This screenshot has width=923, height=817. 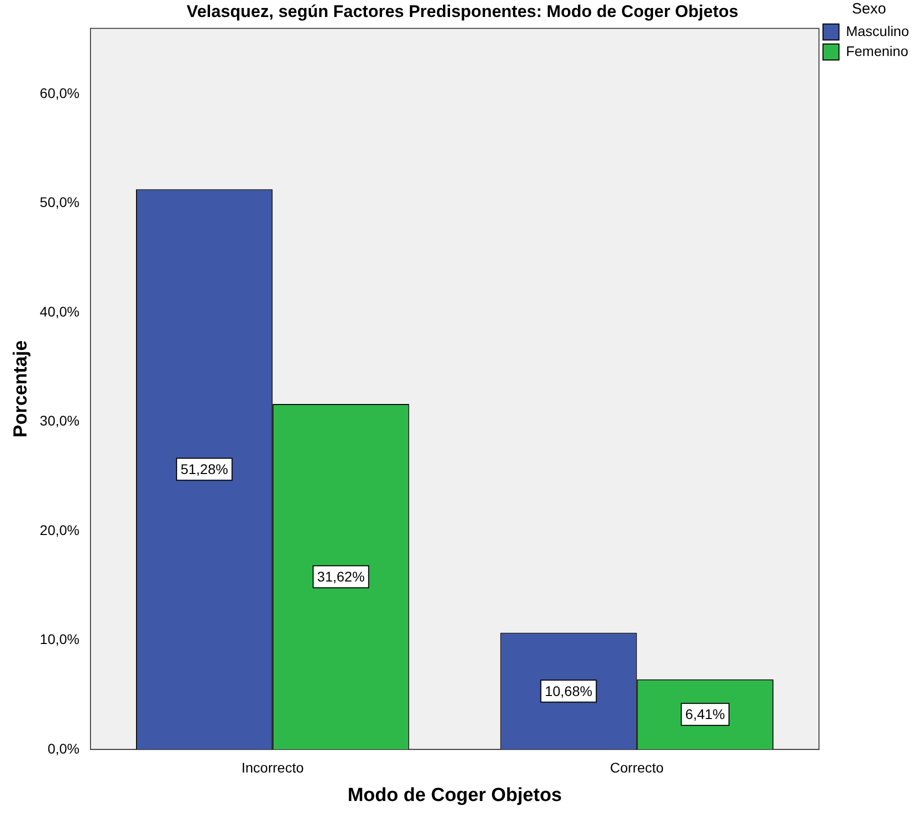 What do you see at coordinates (21, 389) in the screenshot?
I see `y-axis-title: Porcentaje` at bounding box center [21, 389].